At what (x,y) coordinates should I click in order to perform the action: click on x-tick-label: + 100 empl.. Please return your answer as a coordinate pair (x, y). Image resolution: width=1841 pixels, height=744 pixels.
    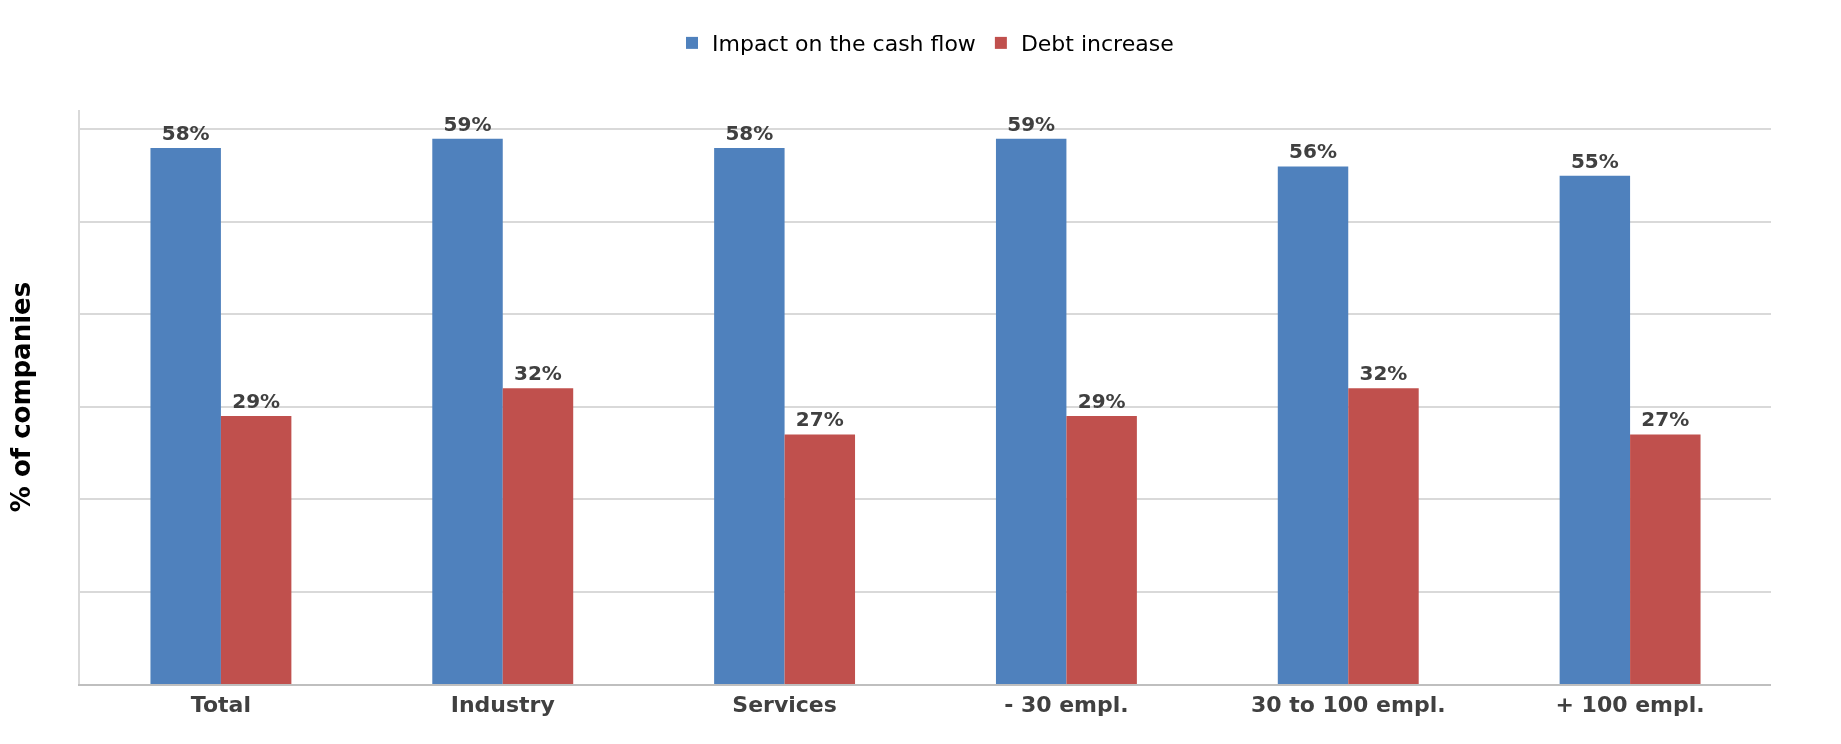
    Looking at the image, I should click on (1630, 705).